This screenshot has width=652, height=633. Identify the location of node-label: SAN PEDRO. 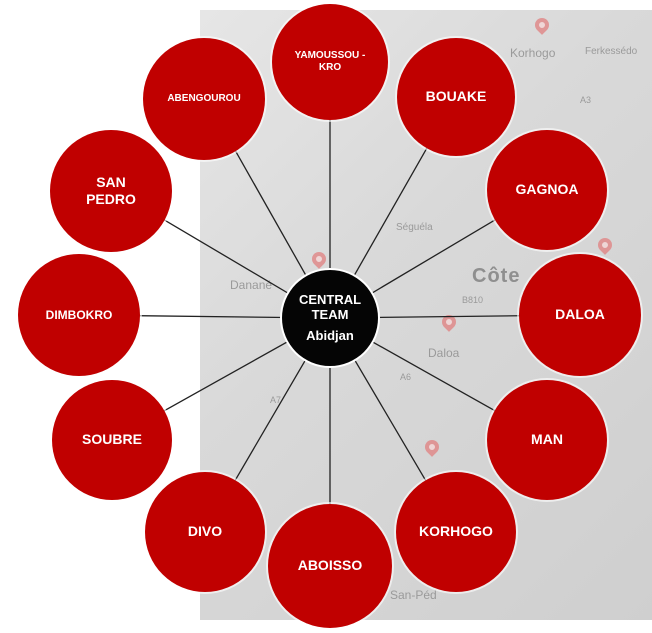
(111, 190).